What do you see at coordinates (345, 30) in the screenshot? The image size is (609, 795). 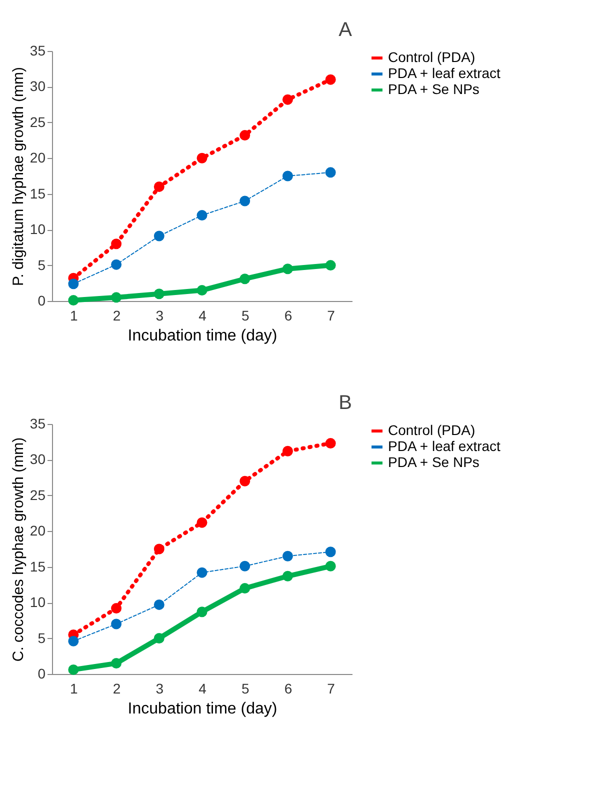 I see `chart-title: A` at bounding box center [345, 30].